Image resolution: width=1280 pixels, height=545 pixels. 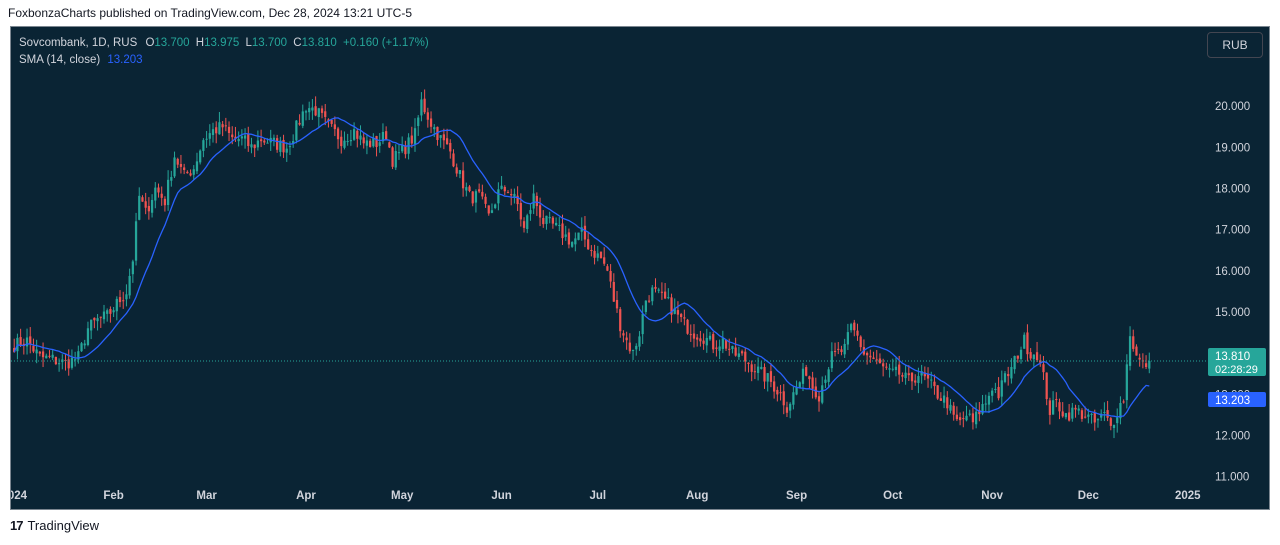 What do you see at coordinates (1235, 45) in the screenshot?
I see `currency-button: RUB` at bounding box center [1235, 45].